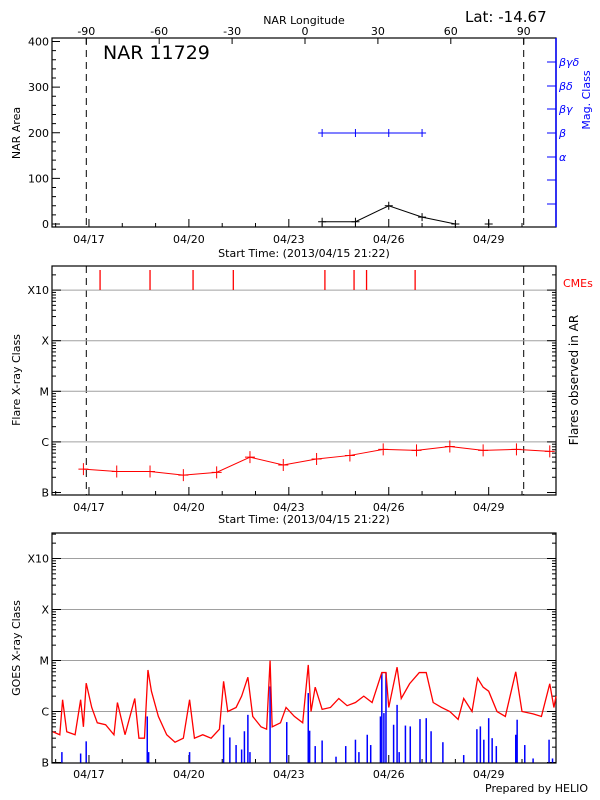  Describe the element at coordinates (38, 42) in the screenshot. I see `area-tick-label: 400` at that location.